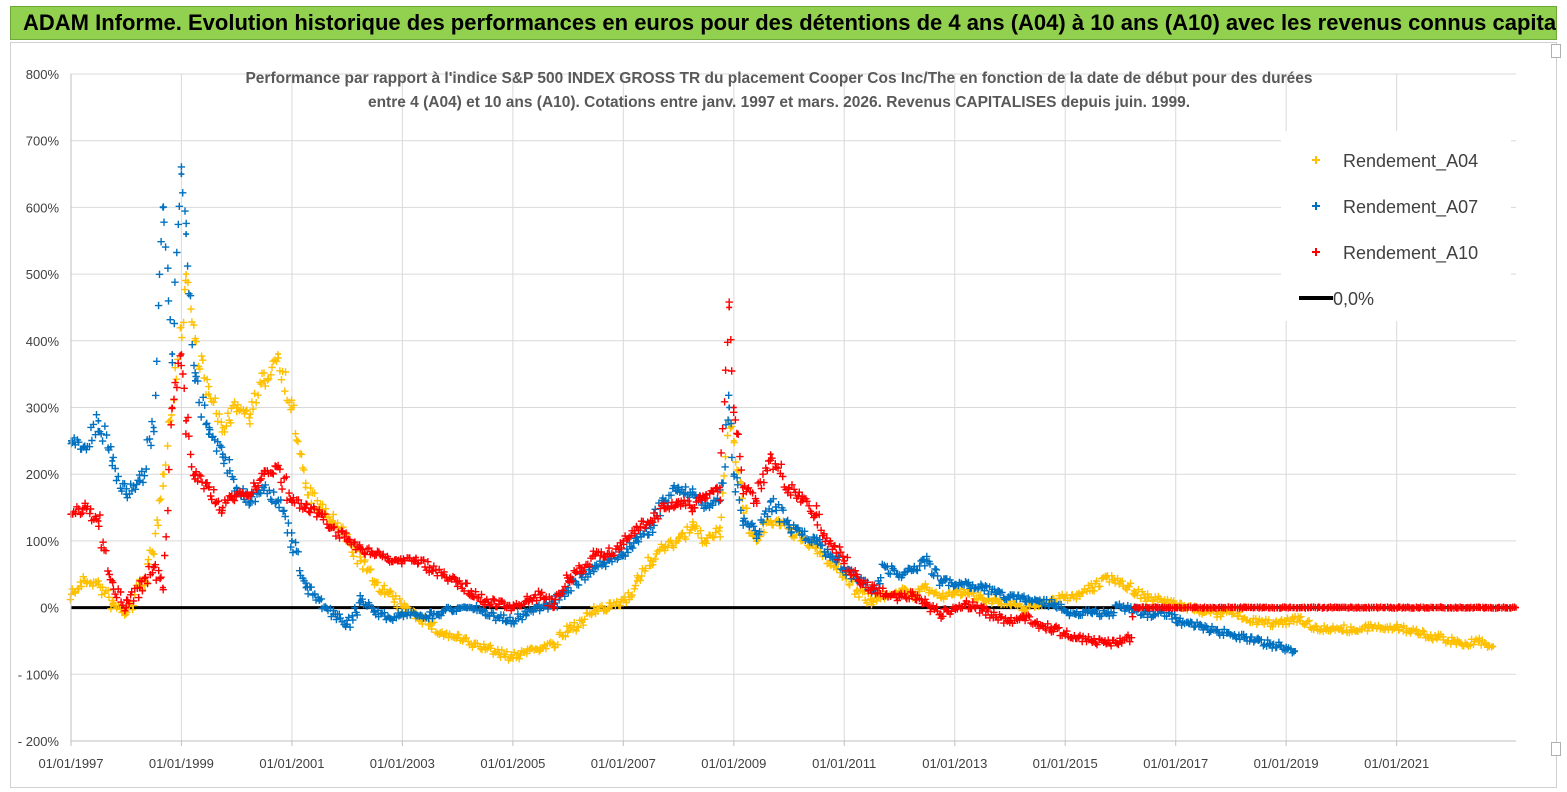 This screenshot has width=1567, height=792. I want to click on y-tick-label: 800%, so click(43, 74).